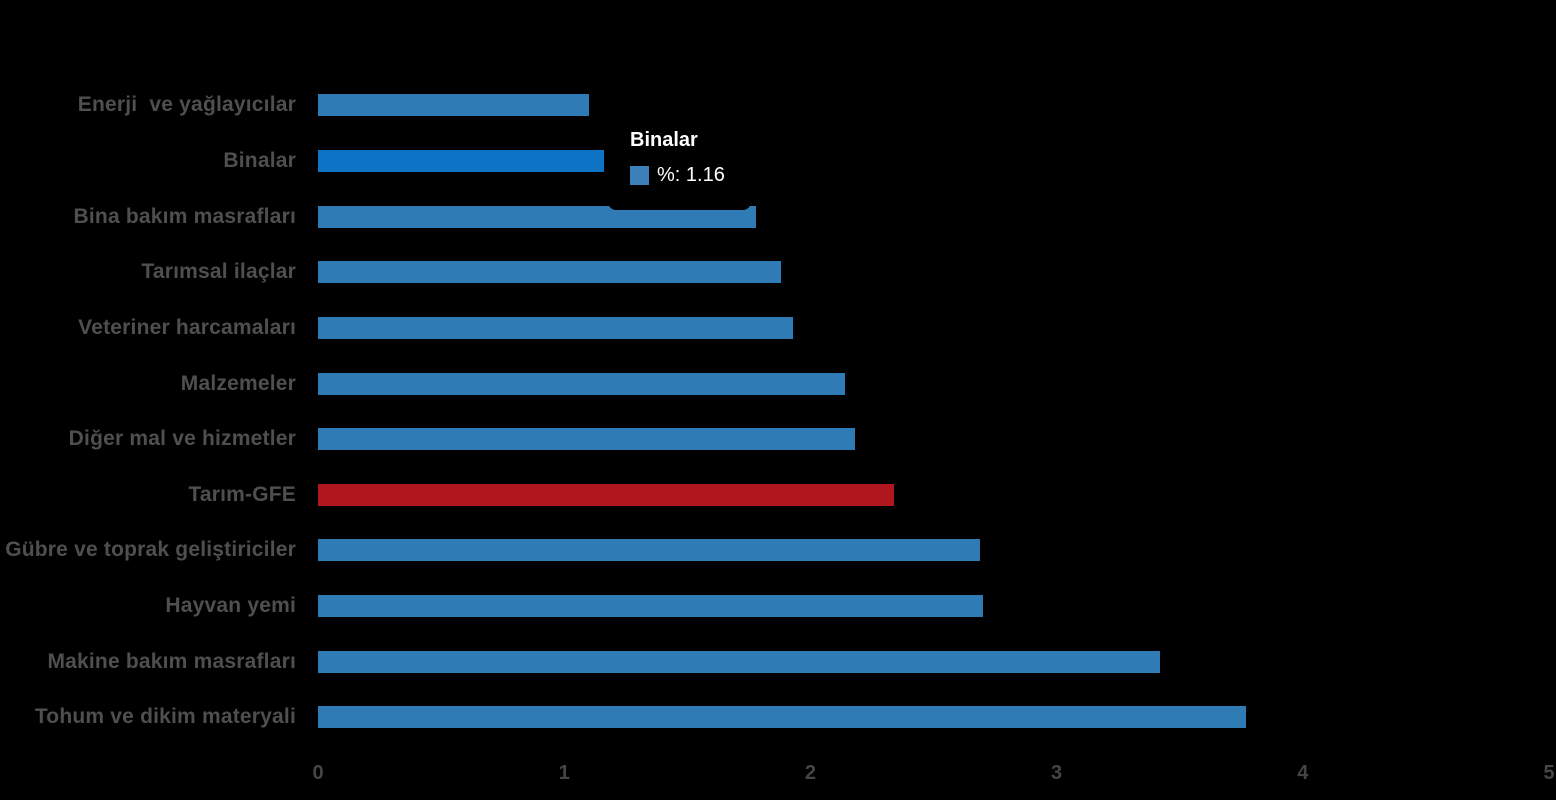 The image size is (1556, 800). What do you see at coordinates (187, 327) in the screenshot?
I see `category-label: Veteriner harcamaları` at bounding box center [187, 327].